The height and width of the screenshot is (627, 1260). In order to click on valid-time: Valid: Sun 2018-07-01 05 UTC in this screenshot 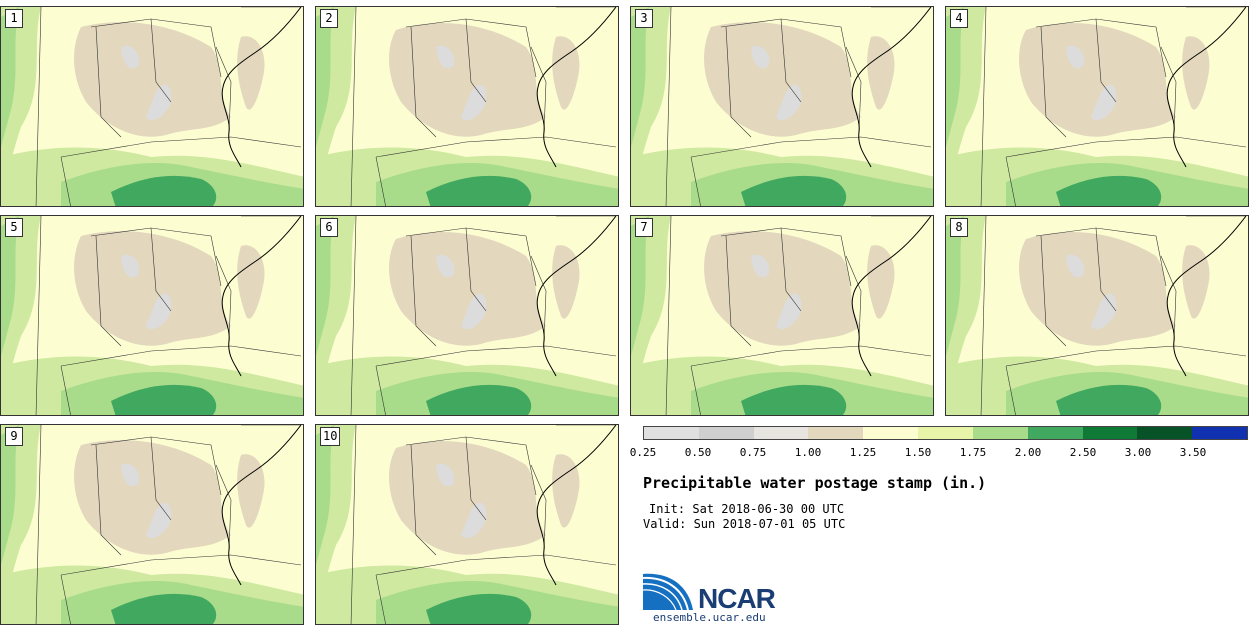, I will do `click(744, 524)`.